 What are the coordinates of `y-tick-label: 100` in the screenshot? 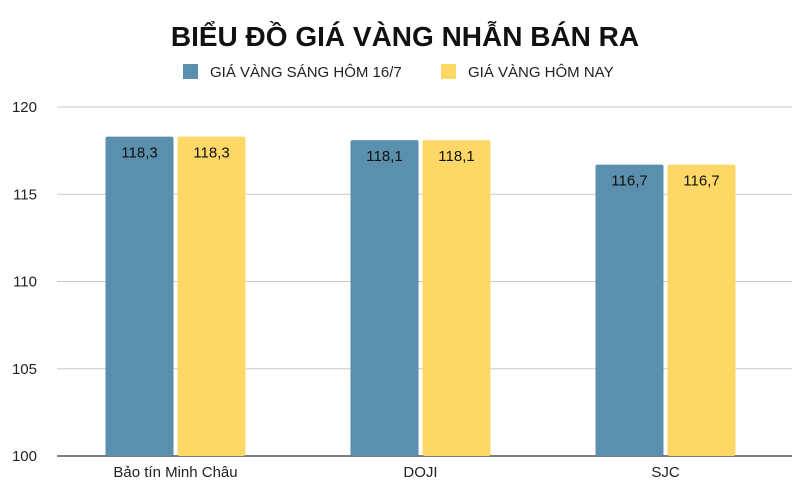 It's located at (24, 456).